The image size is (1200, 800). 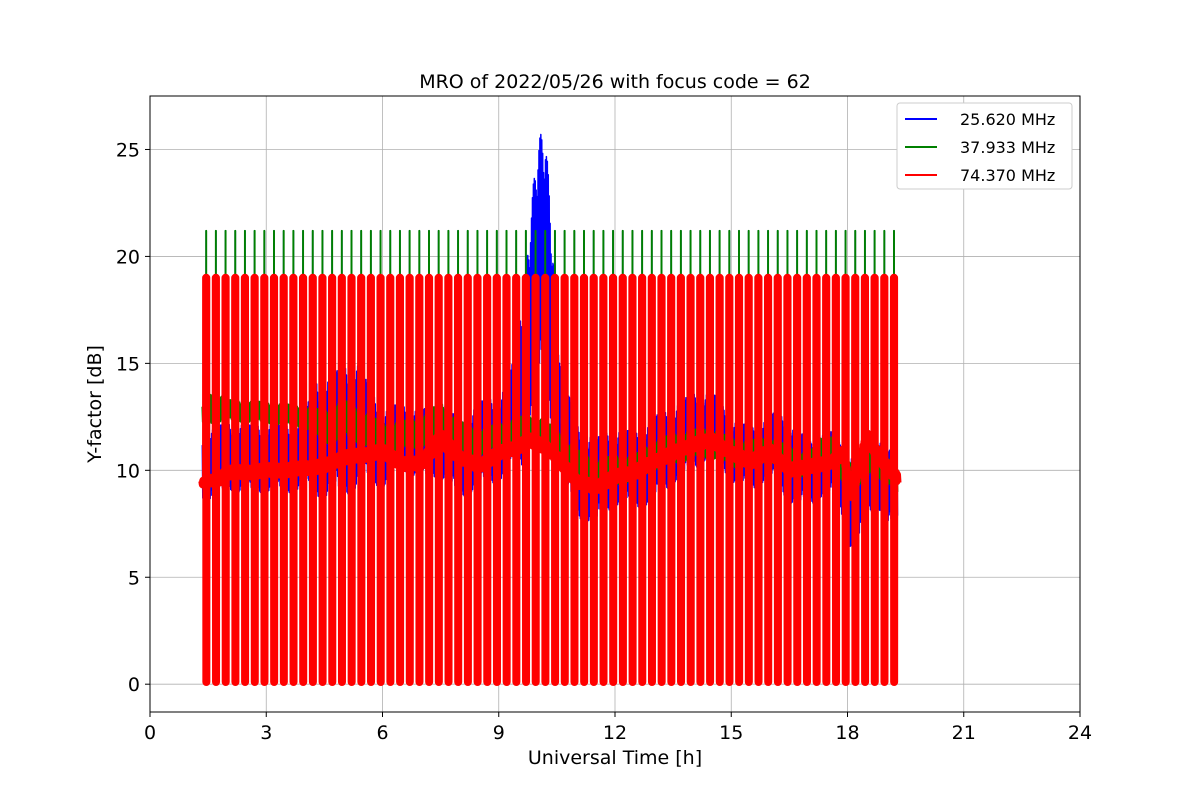 What do you see at coordinates (128, 257) in the screenshot?
I see `y-tick-label: 20` at bounding box center [128, 257].